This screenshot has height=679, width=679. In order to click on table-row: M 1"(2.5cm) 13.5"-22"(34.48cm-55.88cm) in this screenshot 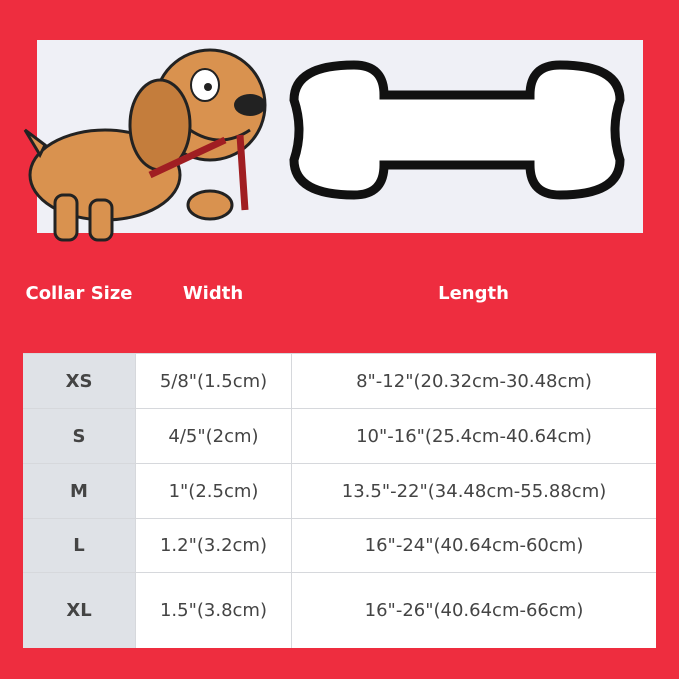, I will do `click(339, 490)`.